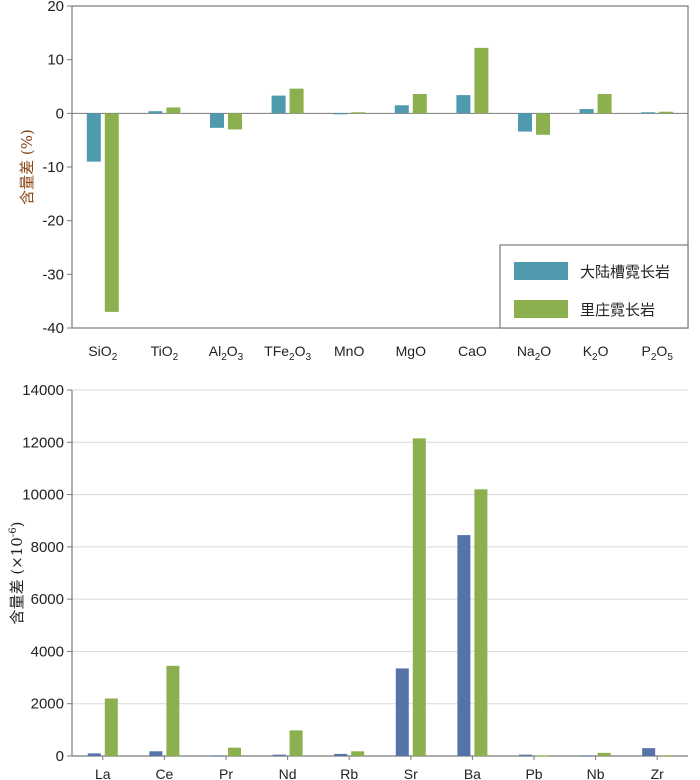 The width and height of the screenshot is (700, 780). What do you see at coordinates (670, 357) in the screenshot?
I see `category-subscript: 5` at bounding box center [670, 357].